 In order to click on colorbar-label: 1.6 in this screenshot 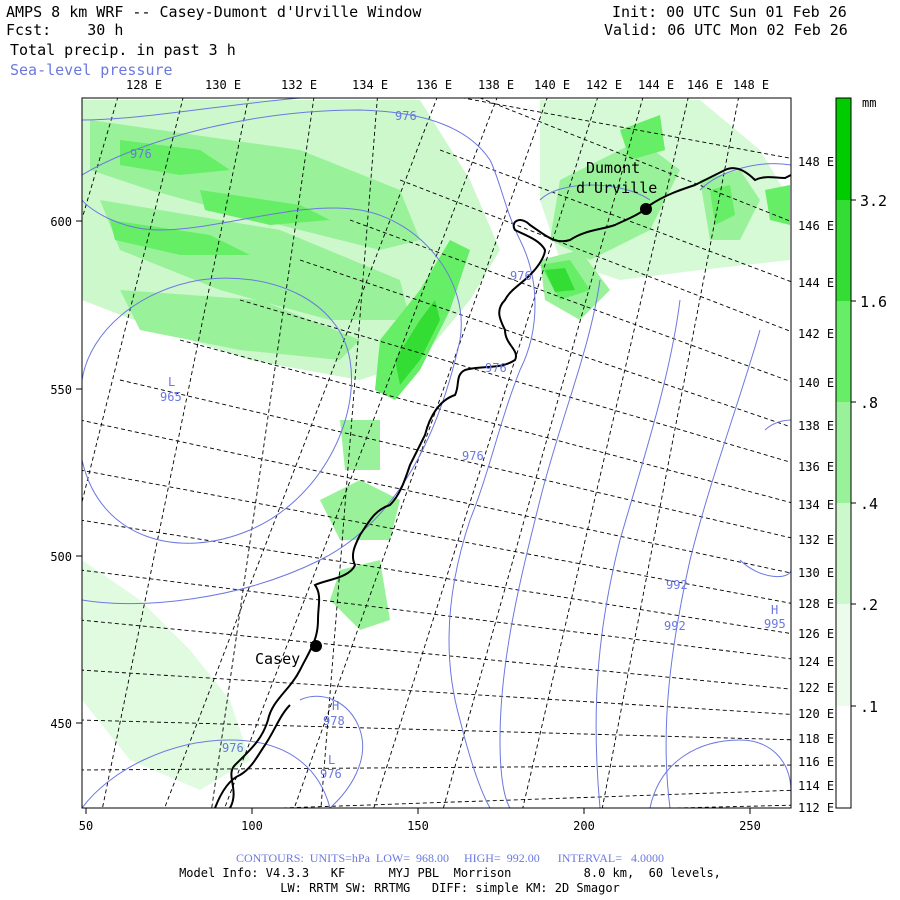, I will do `click(873, 302)`.